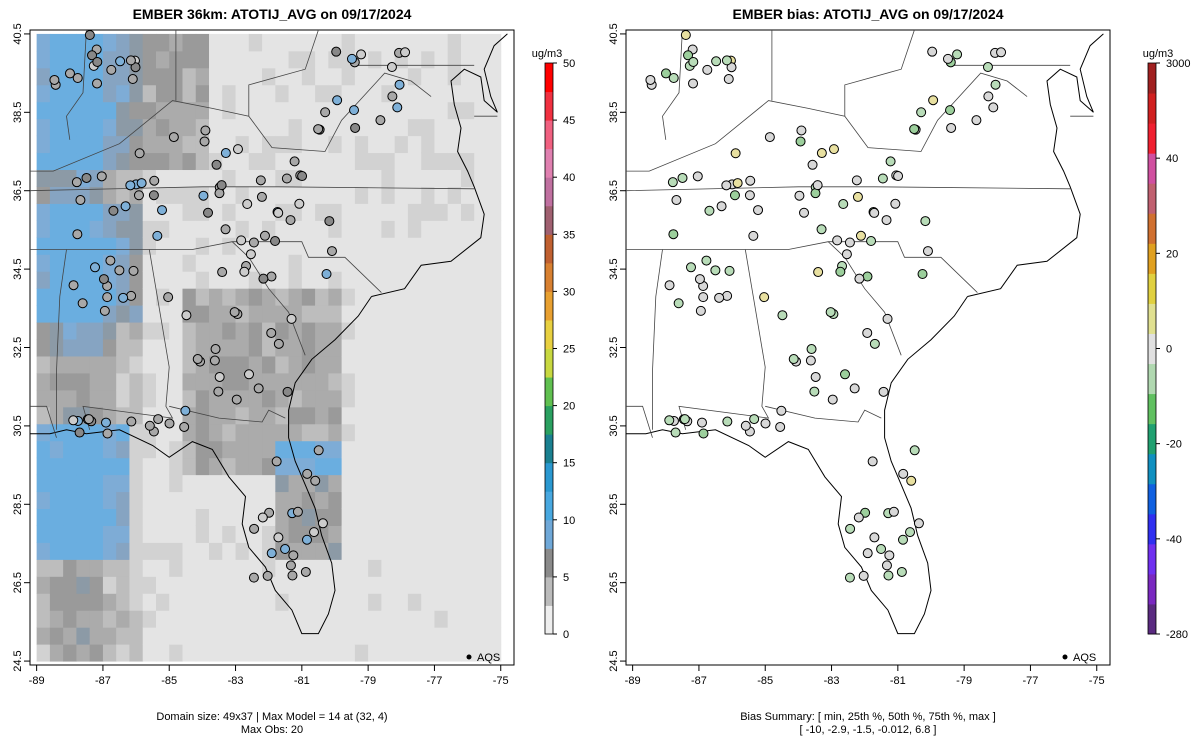  Describe the element at coordinates (569, 407) in the screenshot. I see `colorbar-tick-label: 20` at that location.